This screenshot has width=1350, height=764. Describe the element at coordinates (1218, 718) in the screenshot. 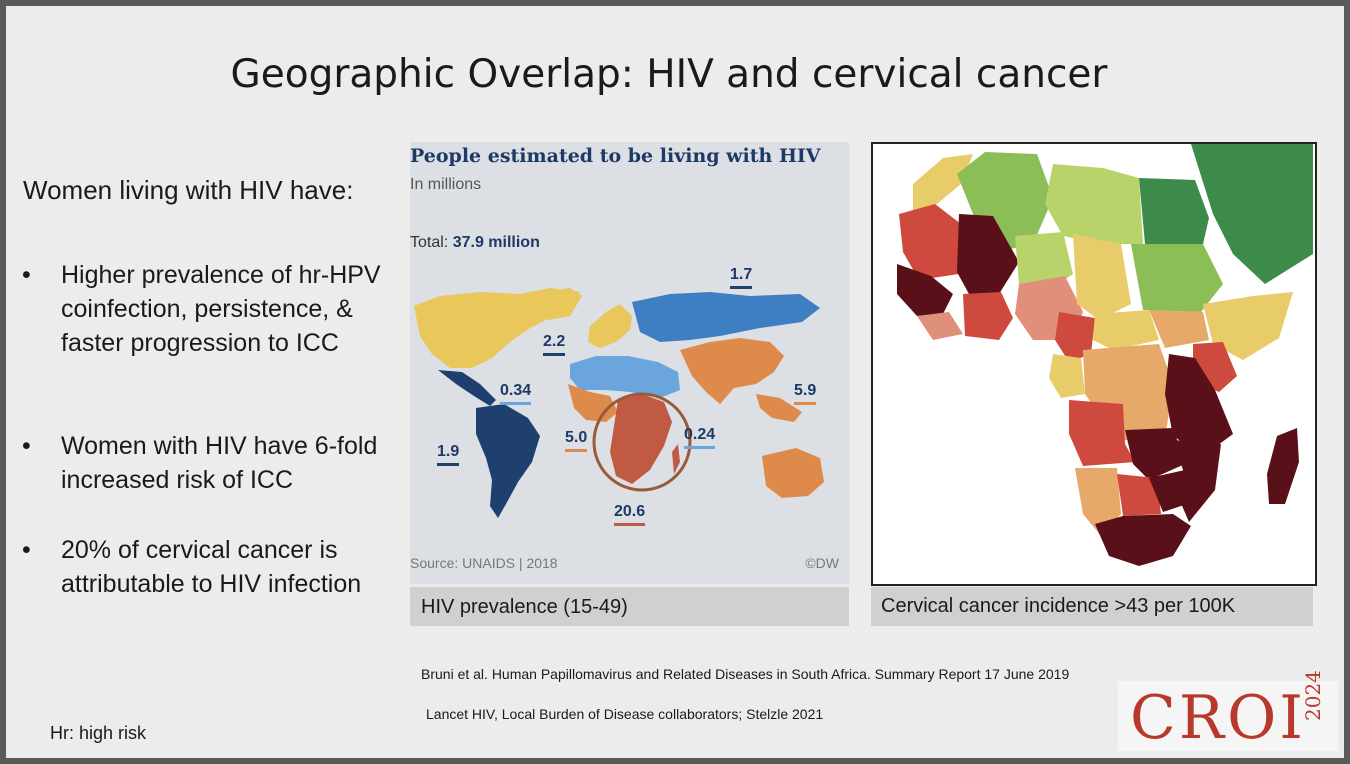

I see `croi-logo-word: CROI` at that location.